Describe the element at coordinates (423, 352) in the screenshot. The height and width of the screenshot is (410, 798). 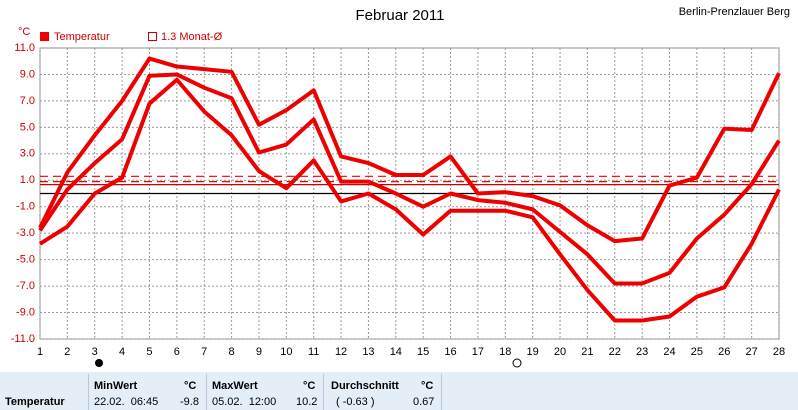
I see `x-tick-label: 15` at that location.